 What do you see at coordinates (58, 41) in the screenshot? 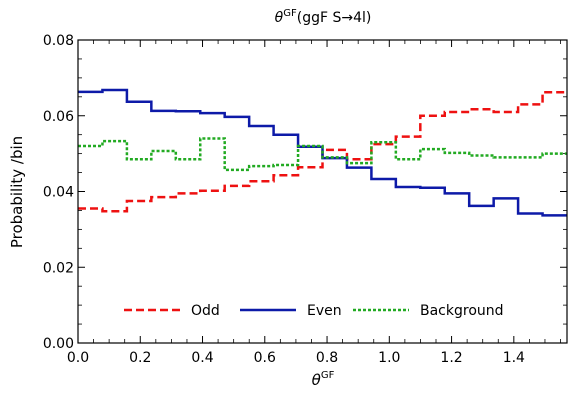
I see `y-tick-label: 0.08` at bounding box center [58, 41].